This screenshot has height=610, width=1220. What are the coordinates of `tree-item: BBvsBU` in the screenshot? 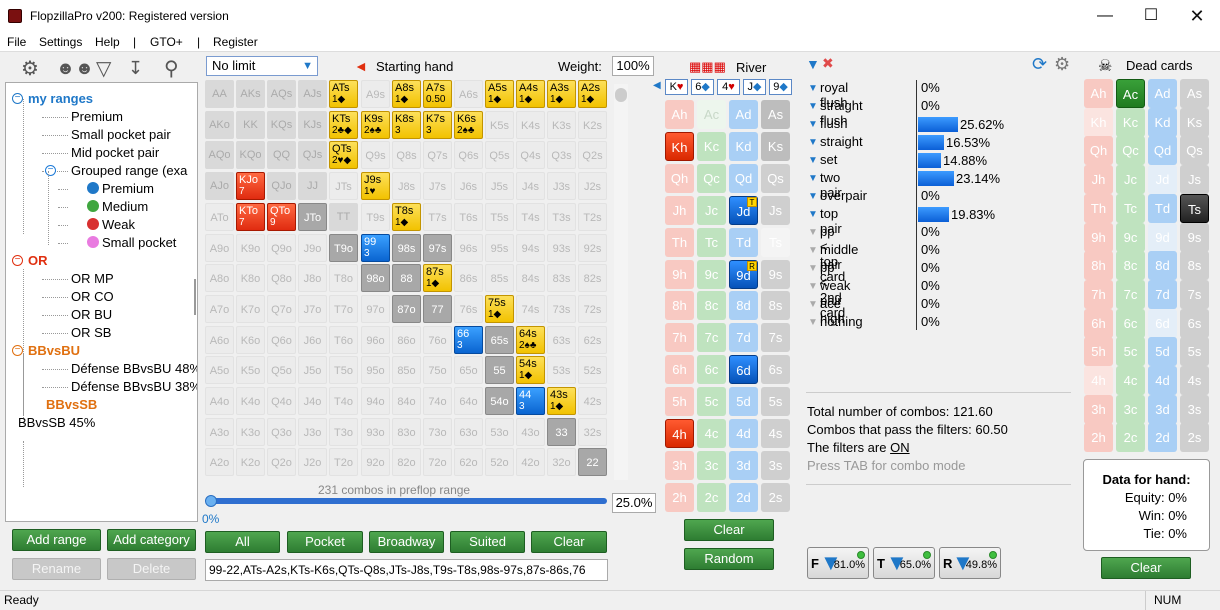 It's located at (54, 350).